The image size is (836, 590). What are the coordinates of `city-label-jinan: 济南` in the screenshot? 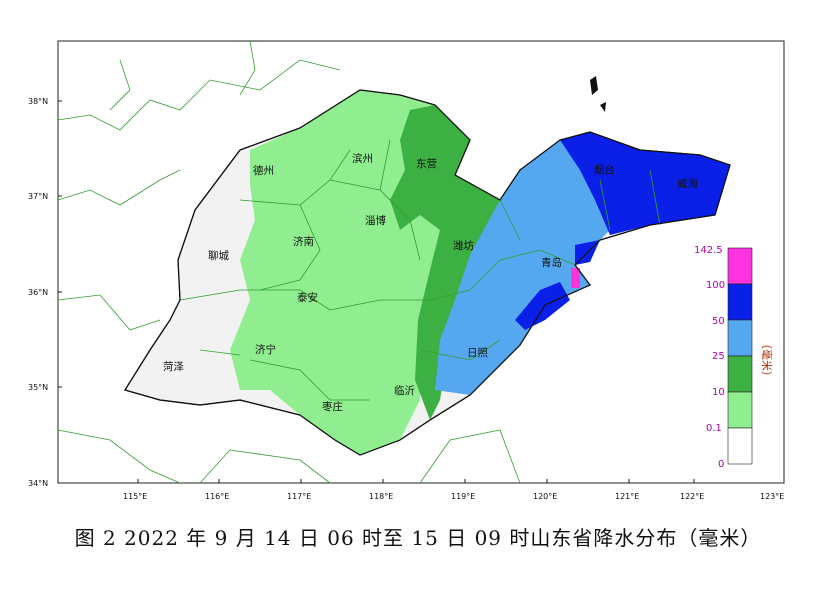 It's located at (303, 241).